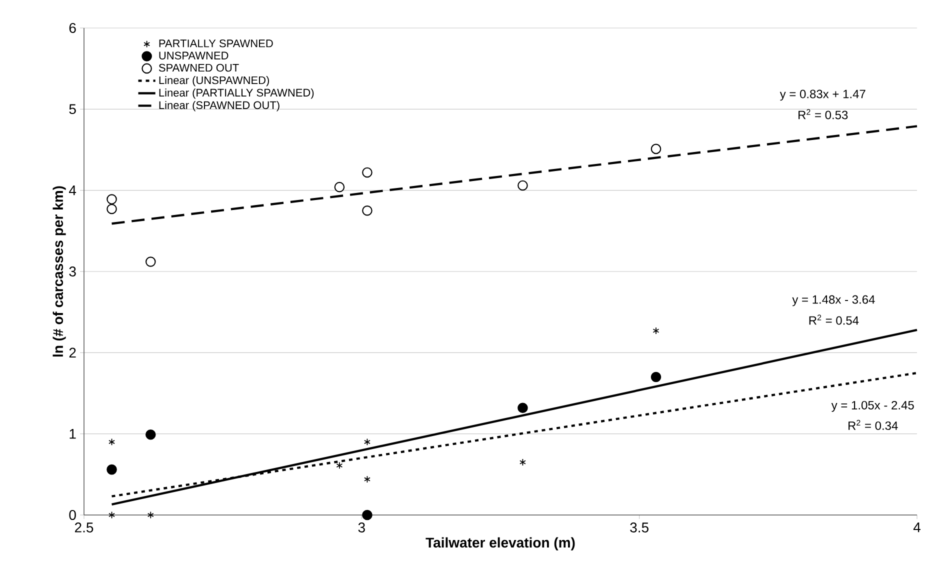 This screenshot has width=932, height=584. I want to click on x-tick-label: 2.5, so click(84, 527).